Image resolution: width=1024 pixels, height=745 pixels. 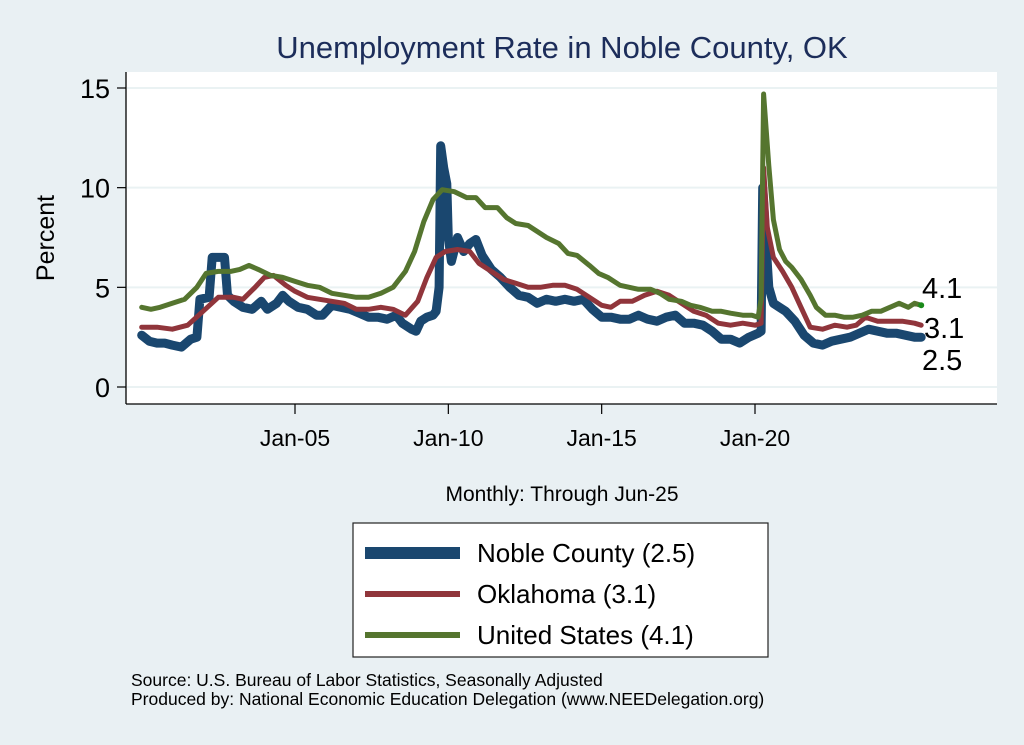 I want to click on y-axis-title: Percent, so click(x=46, y=238).